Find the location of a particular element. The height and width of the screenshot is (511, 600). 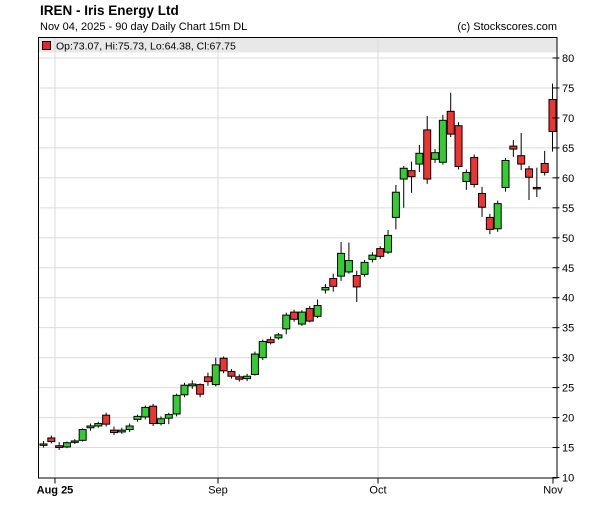

x-tick-label: Sep is located at coordinates (218, 491).